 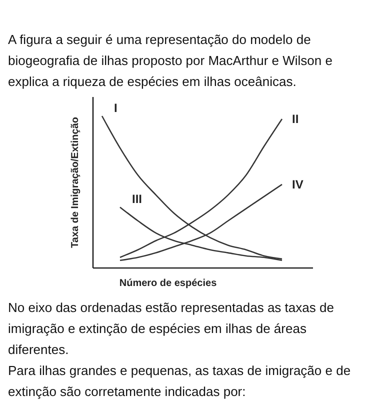 What do you see at coordinates (170, 60) in the screenshot?
I see `chart-title: A figura a seguir é uma representação do modelo de biogeografia de ilhas proposto por MacArthur e Wilson e explica a riqueza de espécies em ilhas oceânicas.` at bounding box center [170, 60].